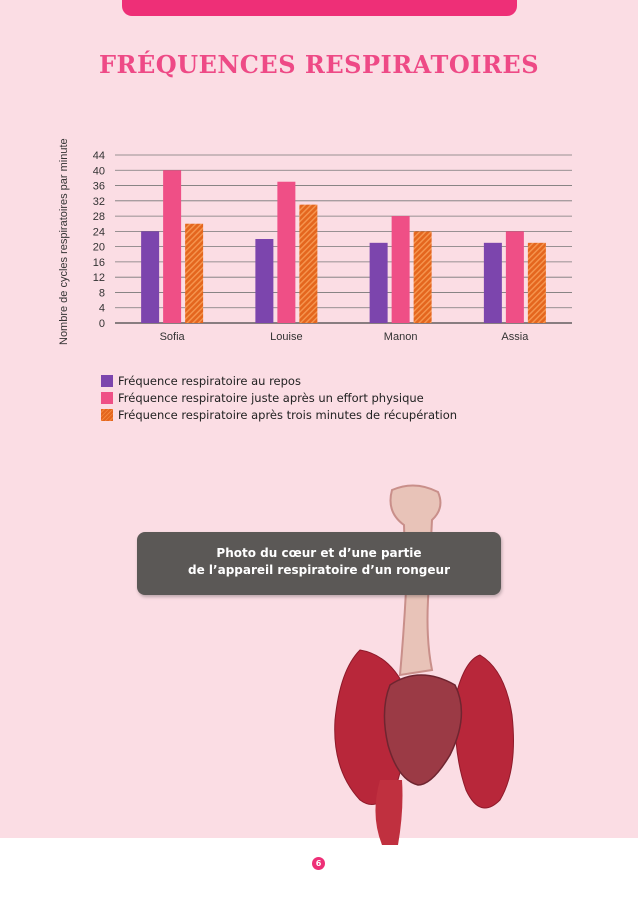 The image size is (638, 903). What do you see at coordinates (99, 263) in the screenshot?
I see `y-tick-label: 16` at bounding box center [99, 263].